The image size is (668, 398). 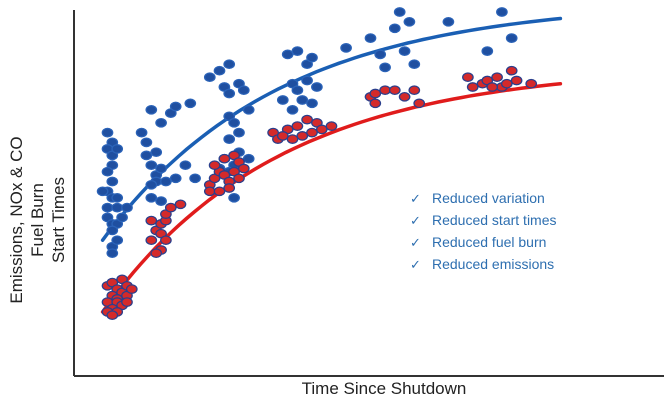 What do you see at coordinates (494, 220) in the screenshot?
I see `legend-item-label: Reduced start times` at bounding box center [494, 220].